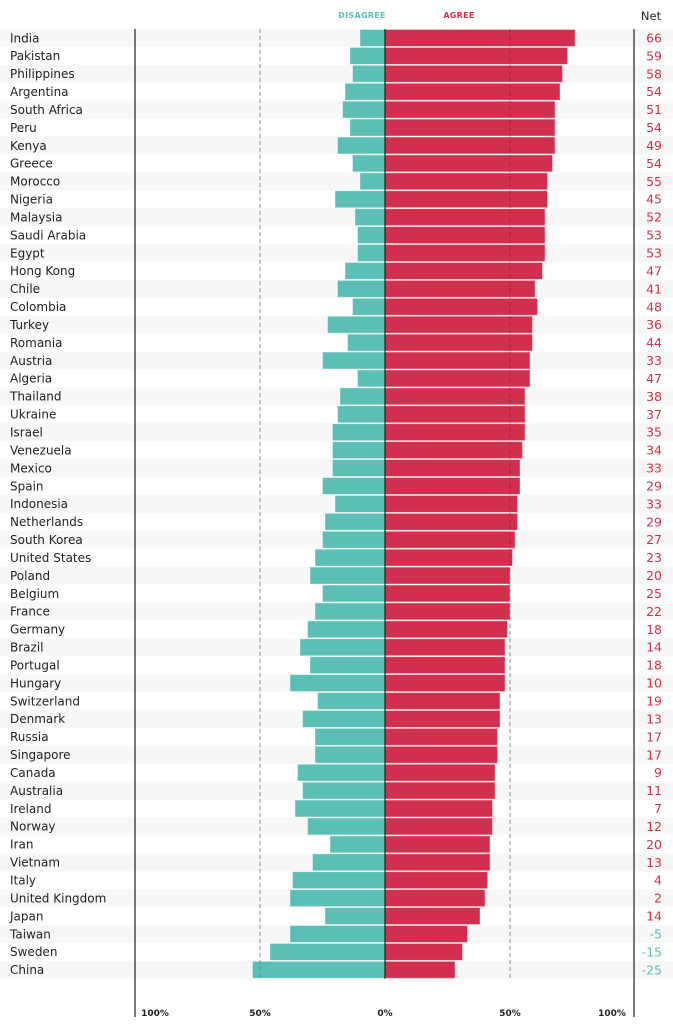  What do you see at coordinates (24, 38) in the screenshot?
I see `country-label: India` at bounding box center [24, 38].